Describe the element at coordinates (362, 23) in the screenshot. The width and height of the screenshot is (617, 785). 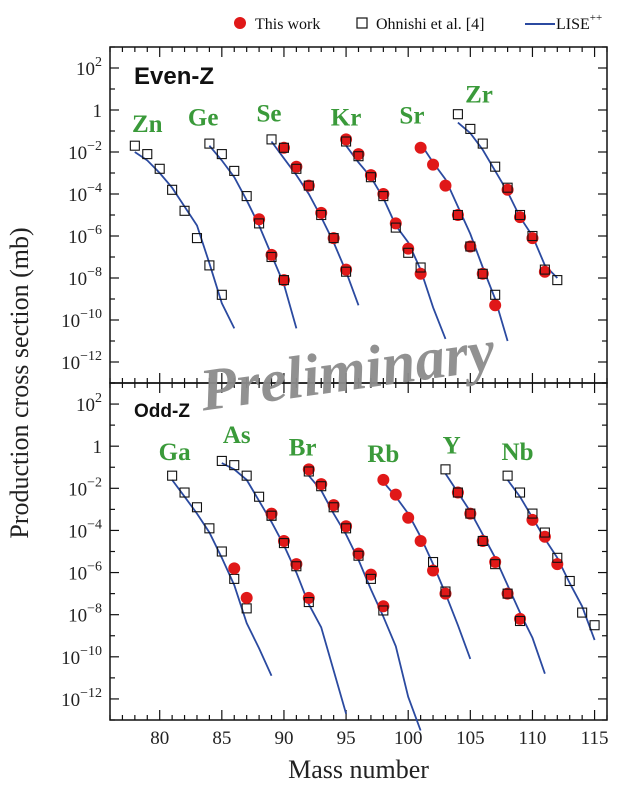
I see `legend-ohnishi-marker` at that location.